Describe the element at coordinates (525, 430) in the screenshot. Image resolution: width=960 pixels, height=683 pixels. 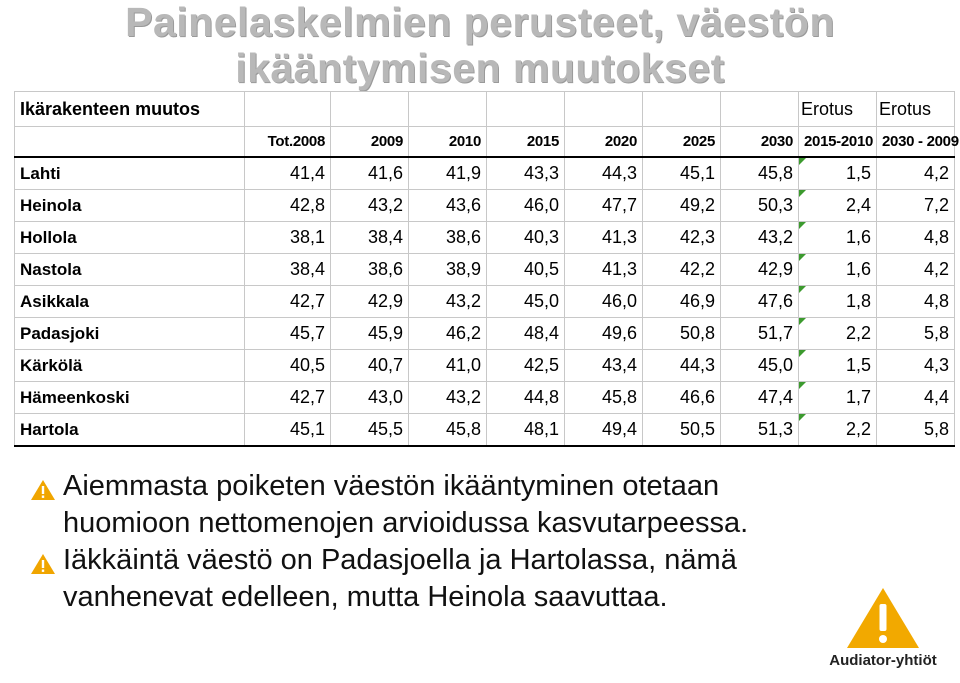
I see `table-cell: 48,1` at that location.